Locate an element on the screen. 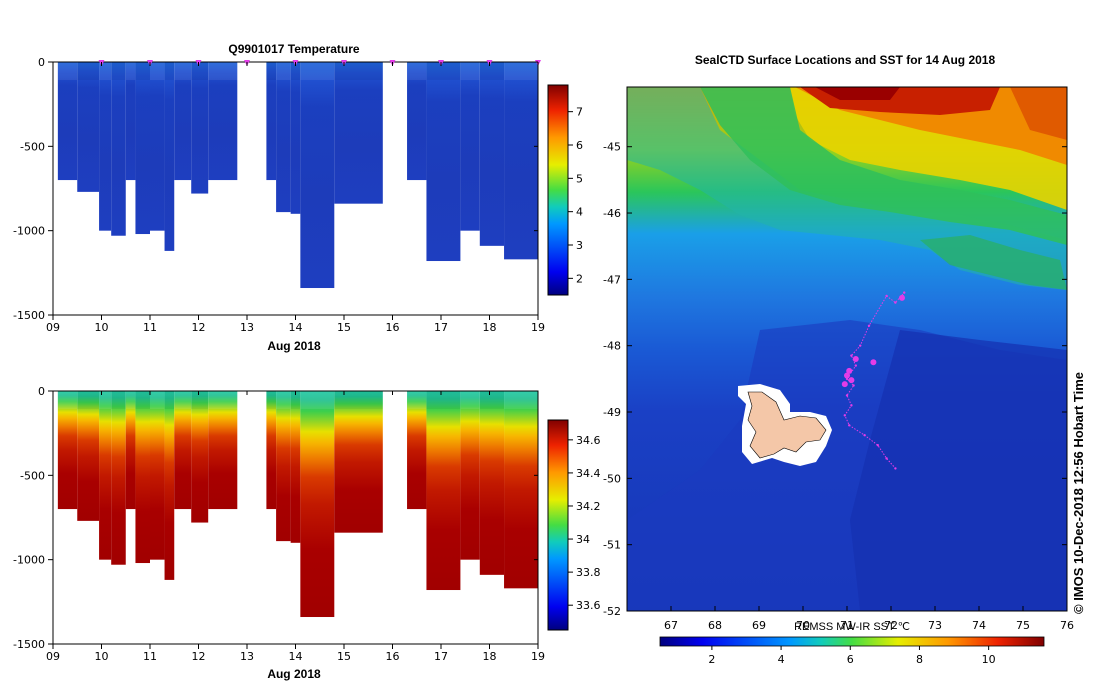 This screenshot has width=1099, height=700. x-tick-label: 17 is located at coordinates (441, 327).